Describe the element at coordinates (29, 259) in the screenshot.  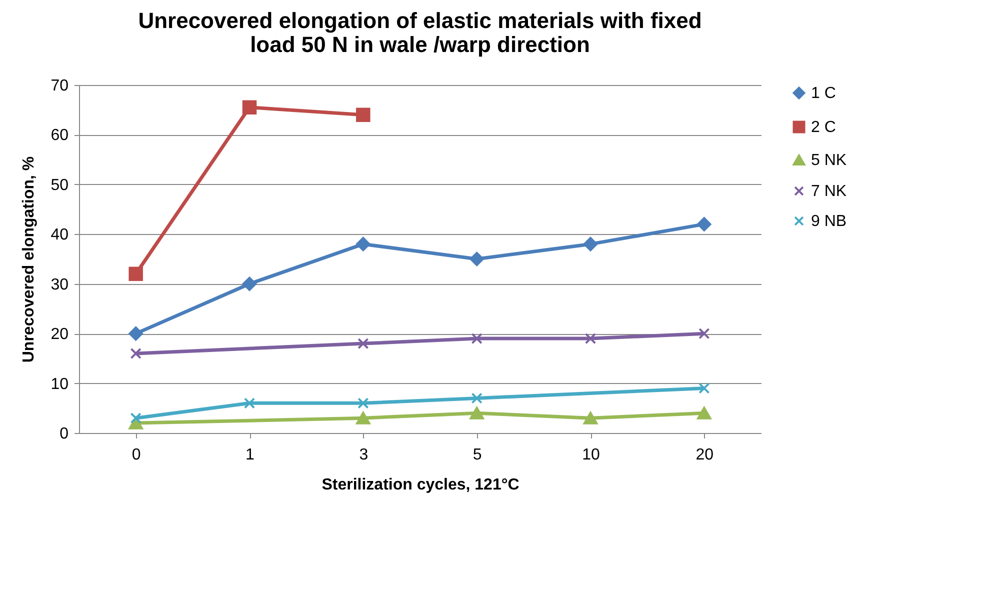
I see `y-axis-title: Unrecovered elongation, %` at that location.